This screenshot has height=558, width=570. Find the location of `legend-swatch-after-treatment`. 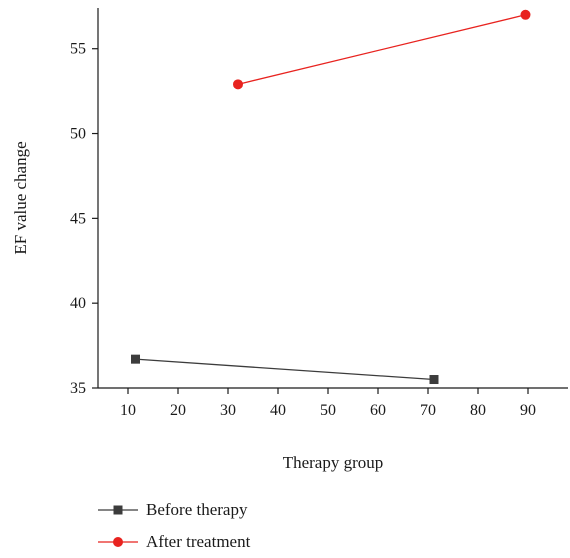

legend-swatch-after-treatment is located at coordinates (118, 542).